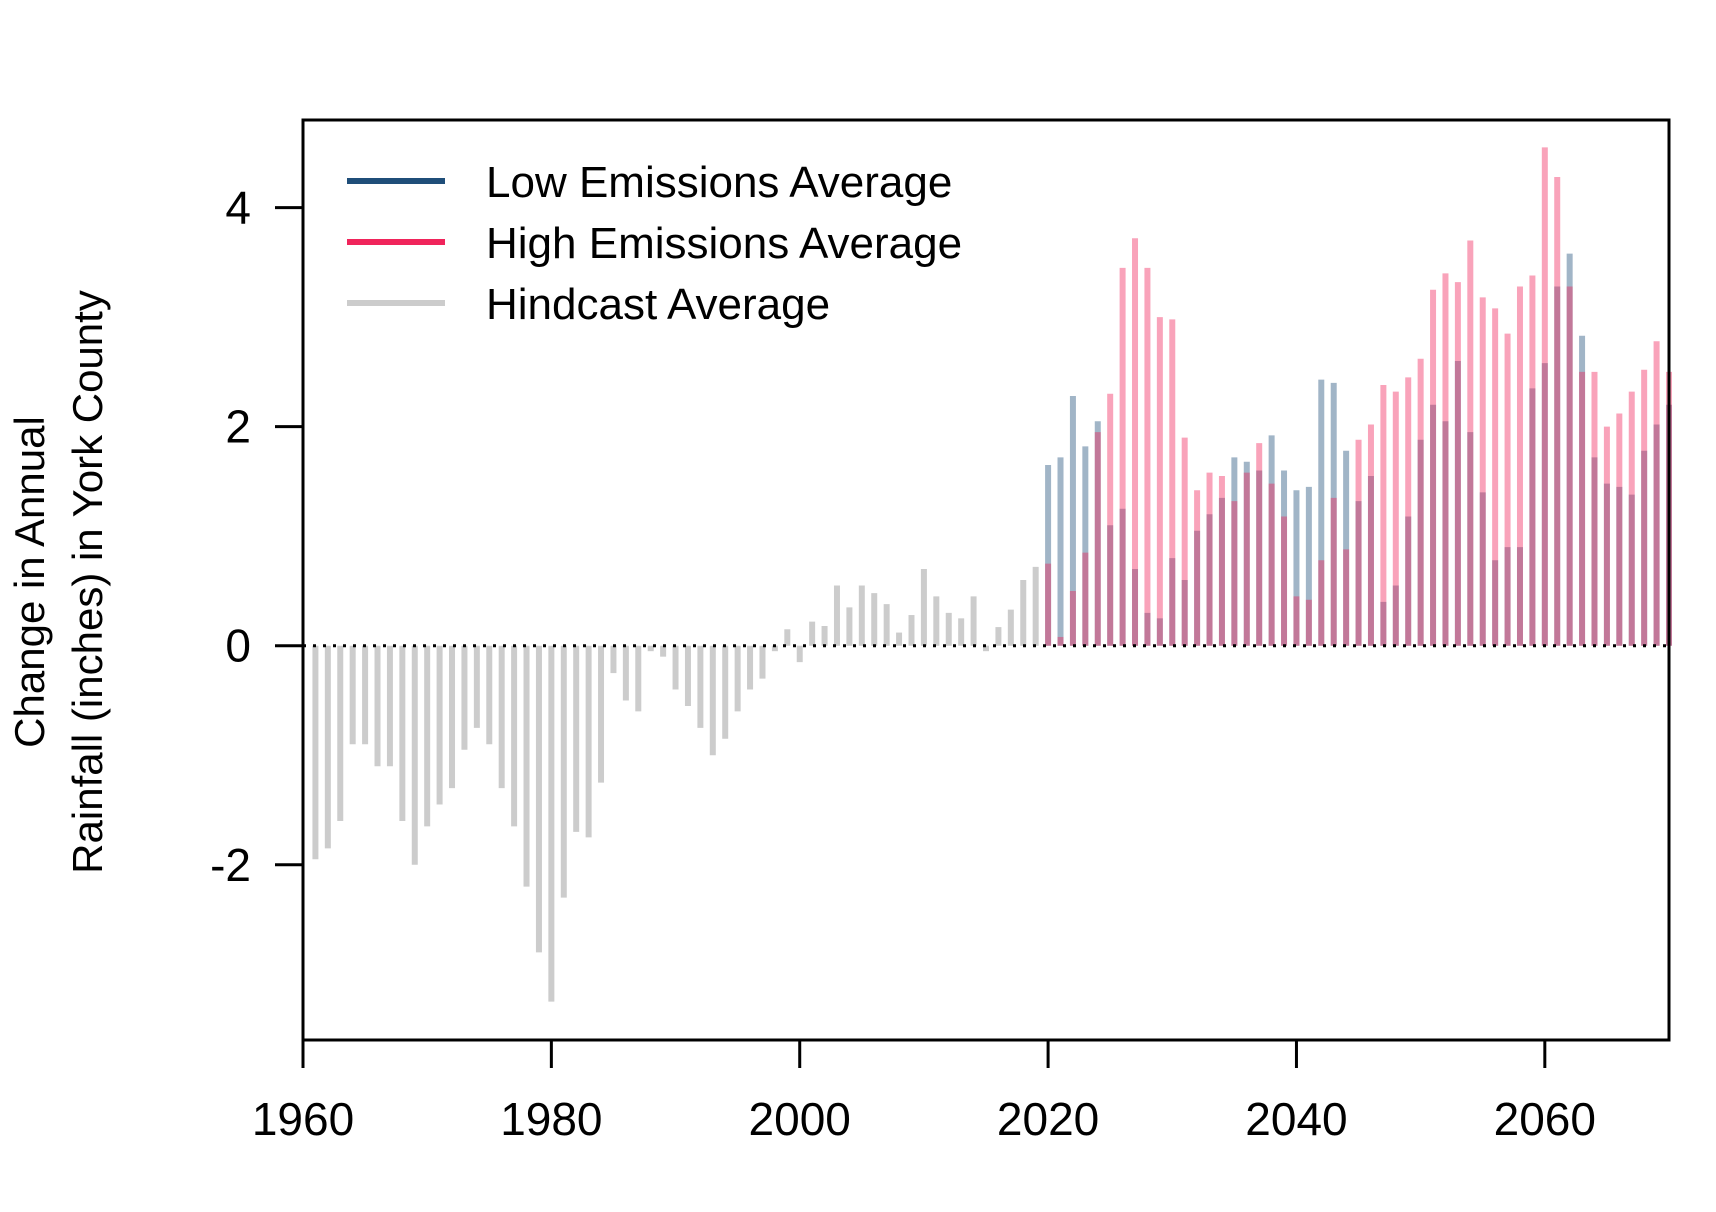  I want to click on y-tick-label--2: -2, so click(230, 865).